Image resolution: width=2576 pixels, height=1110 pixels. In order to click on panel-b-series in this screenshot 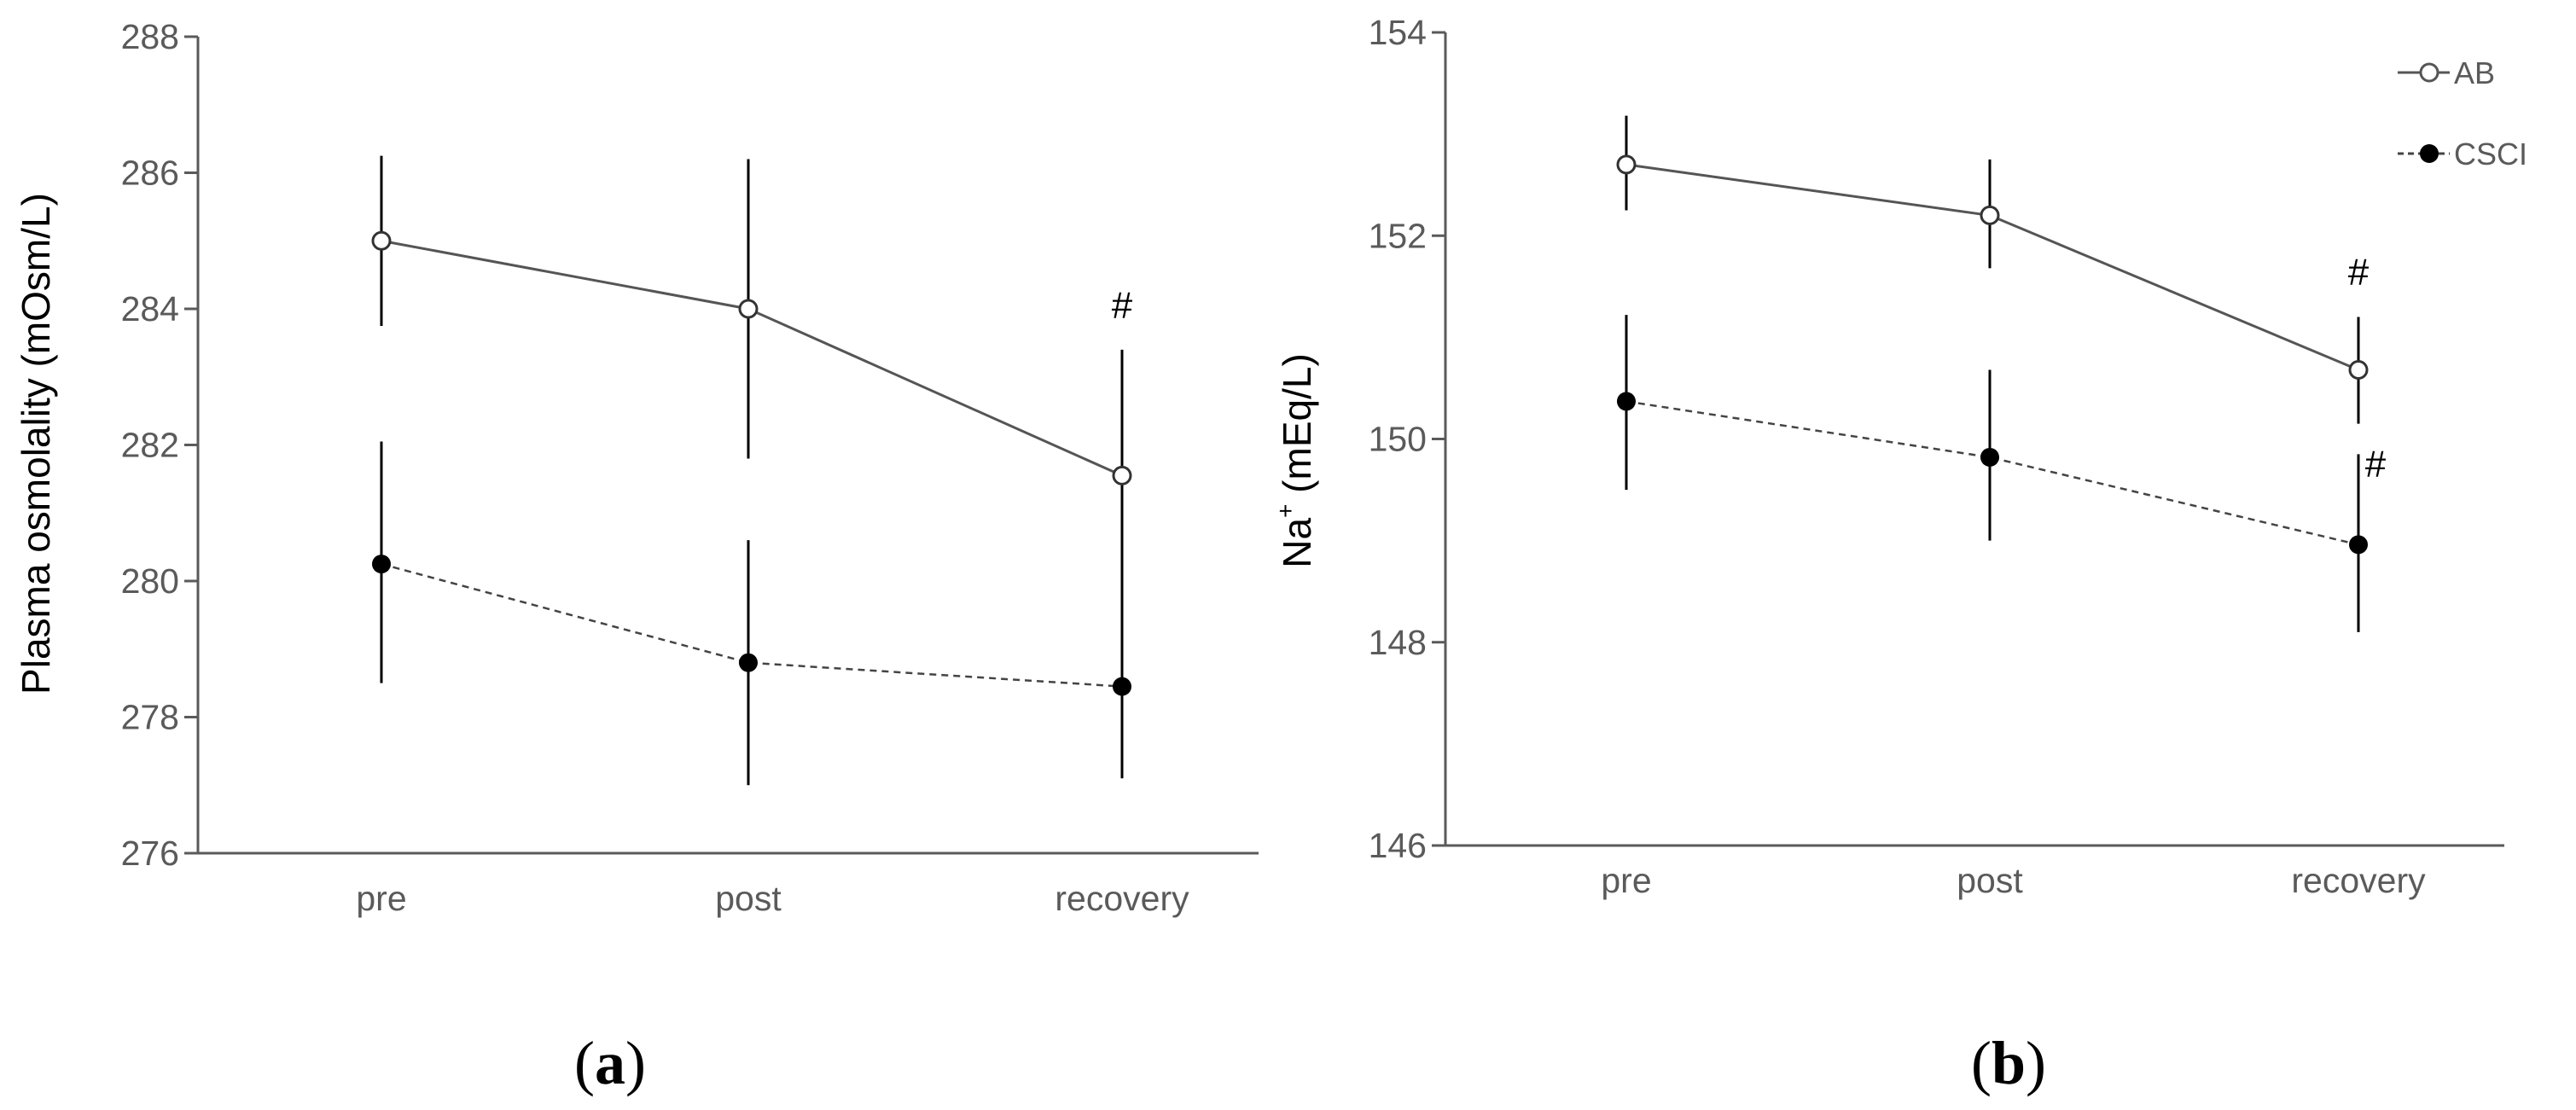, I will do `click(1993, 373)`.